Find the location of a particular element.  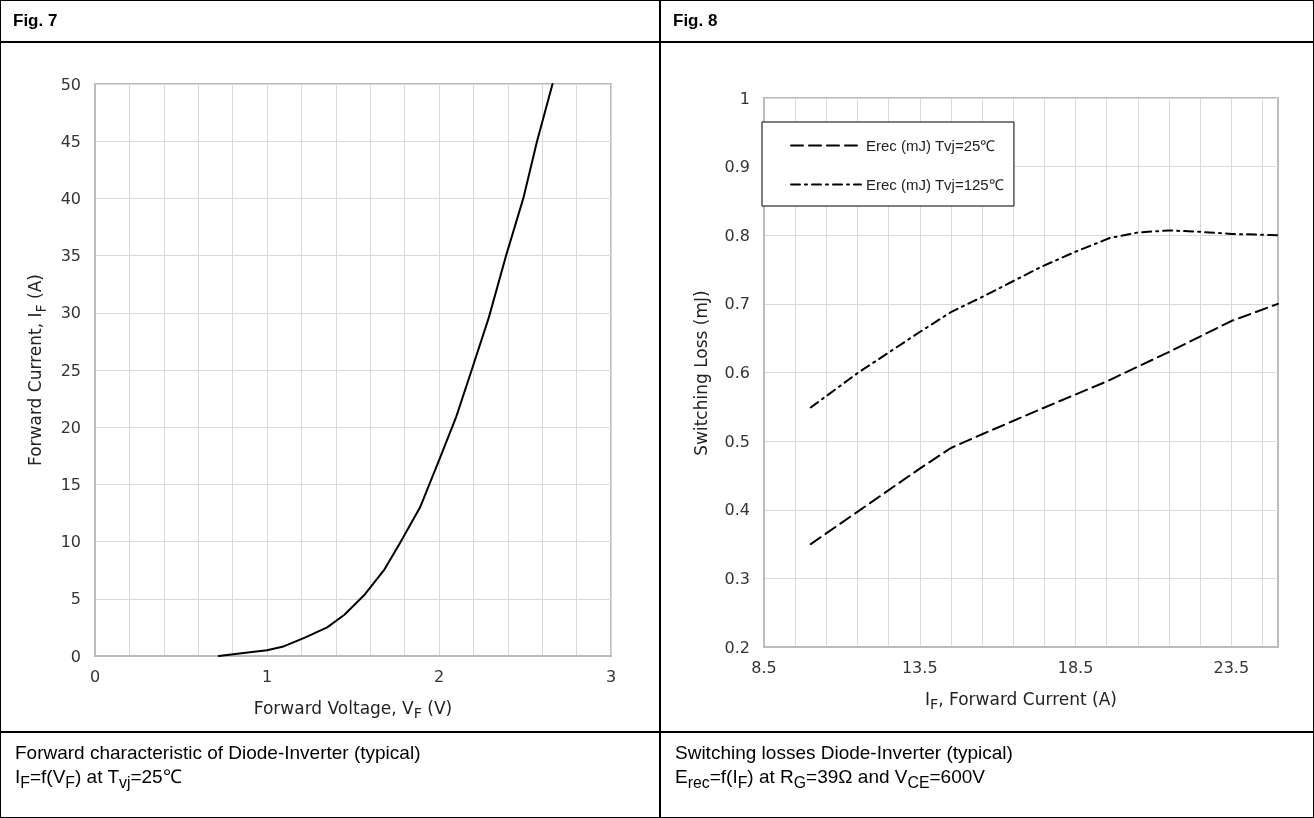

y-tick-label: 40 is located at coordinates (70, 198).